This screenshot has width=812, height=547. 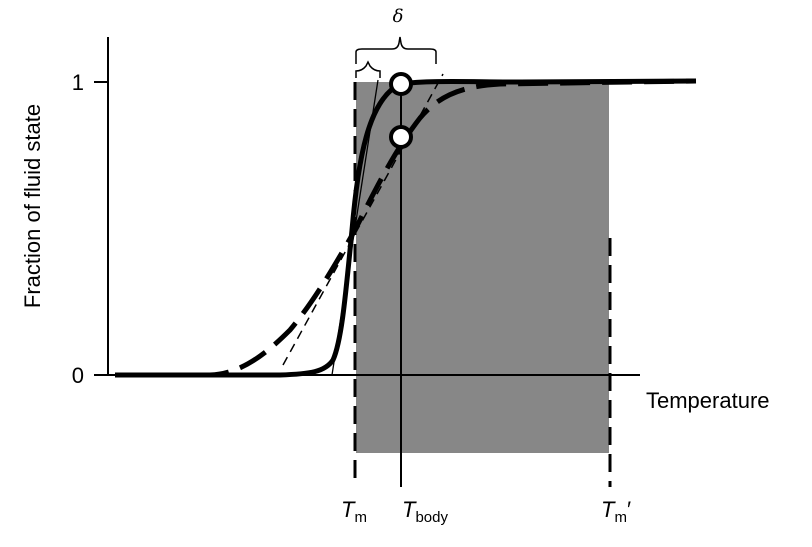 I want to click on delta-brace, so click(x=396, y=50).